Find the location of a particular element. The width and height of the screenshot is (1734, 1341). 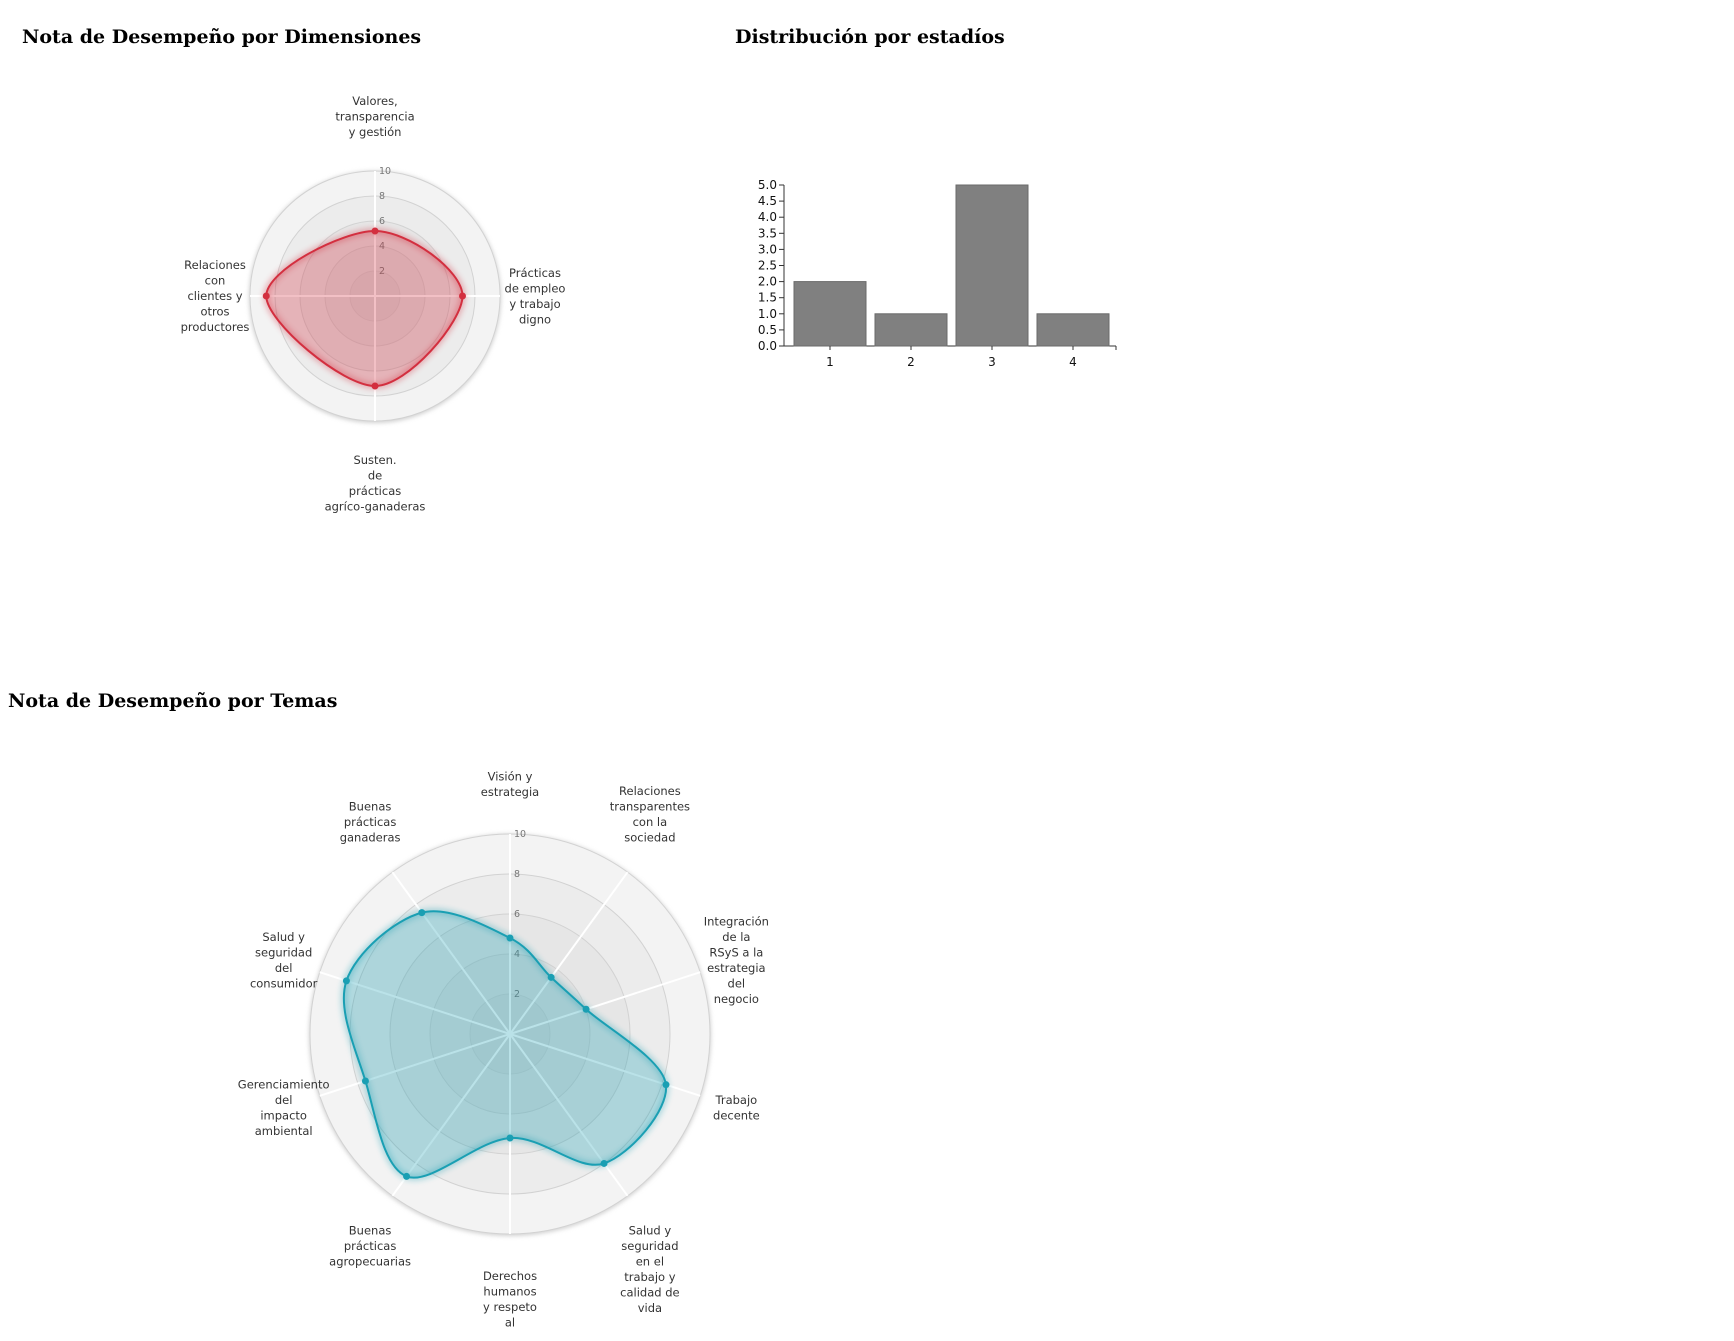

x-tick-label: 1 is located at coordinates (830, 362).